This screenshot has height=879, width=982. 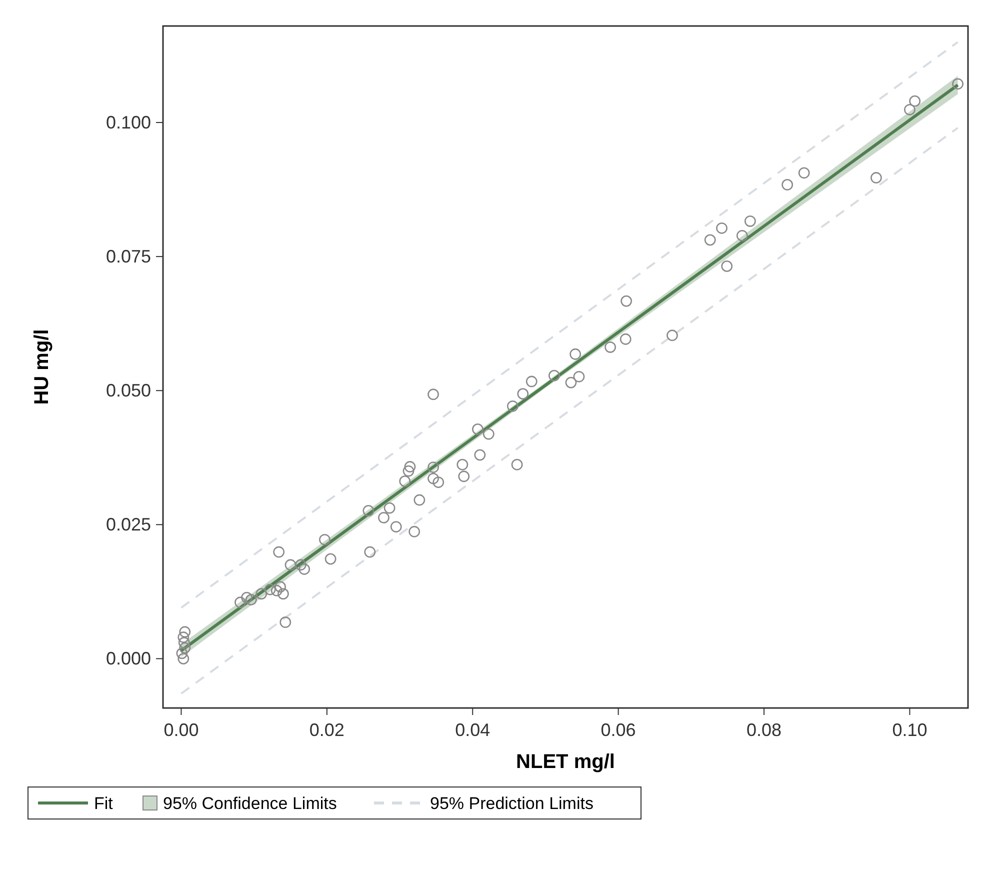 I want to click on x-axis-title: NLET mg/l, so click(x=565, y=762).